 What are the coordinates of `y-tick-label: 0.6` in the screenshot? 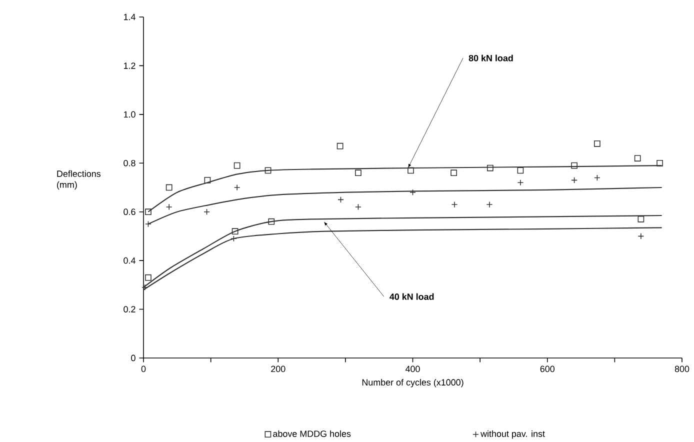 It's located at (130, 211).